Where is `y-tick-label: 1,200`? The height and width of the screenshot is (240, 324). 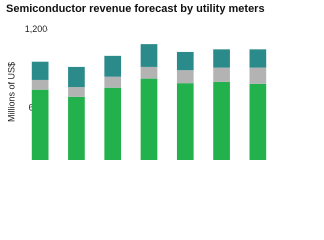 y-tick-label: 1,200 is located at coordinates (36, 29).